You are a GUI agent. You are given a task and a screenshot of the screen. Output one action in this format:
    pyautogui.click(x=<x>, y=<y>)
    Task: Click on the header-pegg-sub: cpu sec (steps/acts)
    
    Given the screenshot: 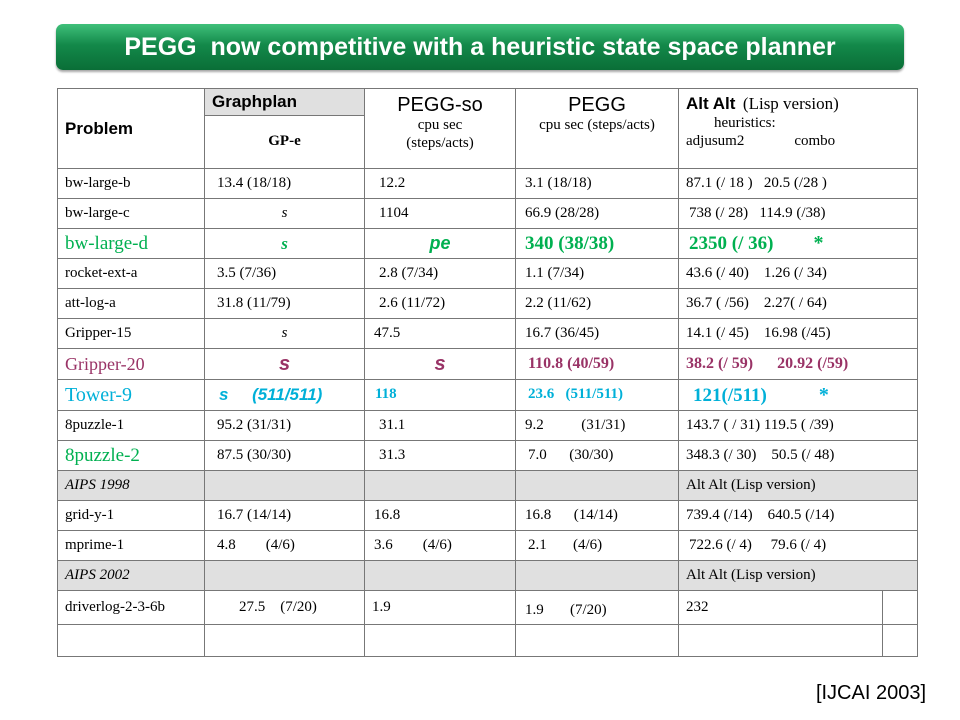 What is the action you would take?
    pyautogui.click(x=597, y=125)
    